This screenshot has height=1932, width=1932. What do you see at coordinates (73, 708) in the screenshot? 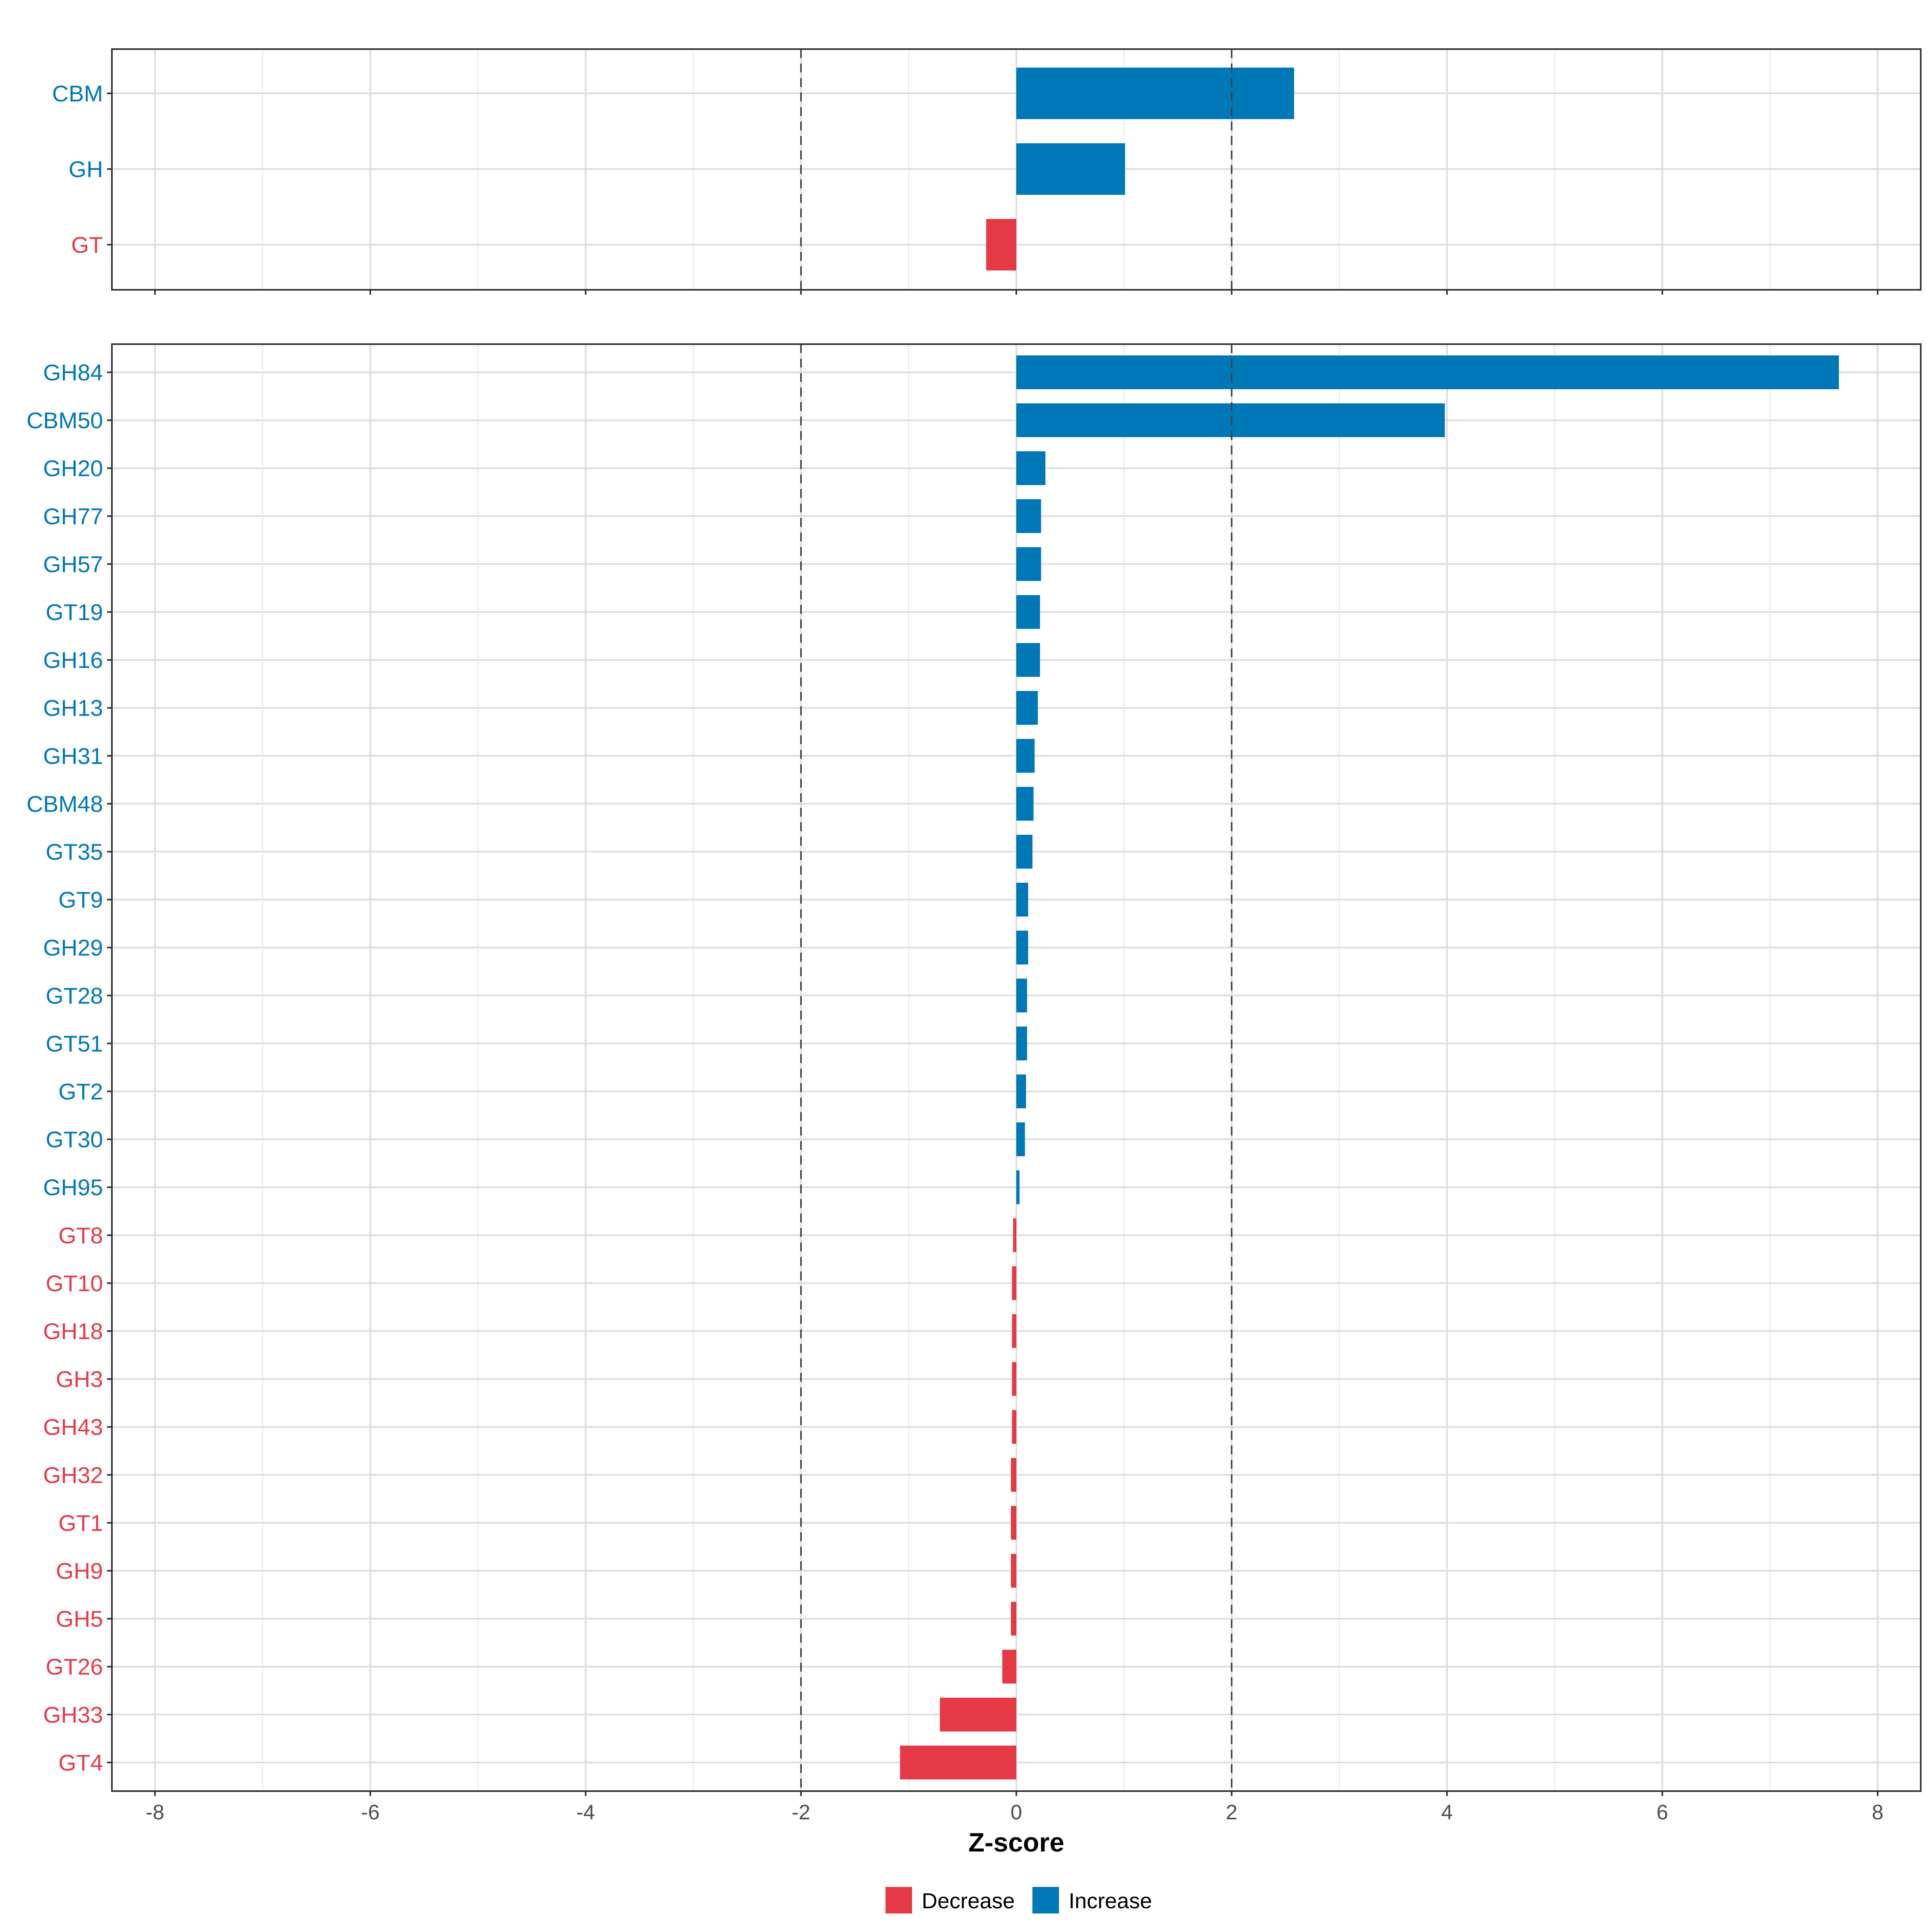
I see `y-tick-label-gh13: GH13` at bounding box center [73, 708].